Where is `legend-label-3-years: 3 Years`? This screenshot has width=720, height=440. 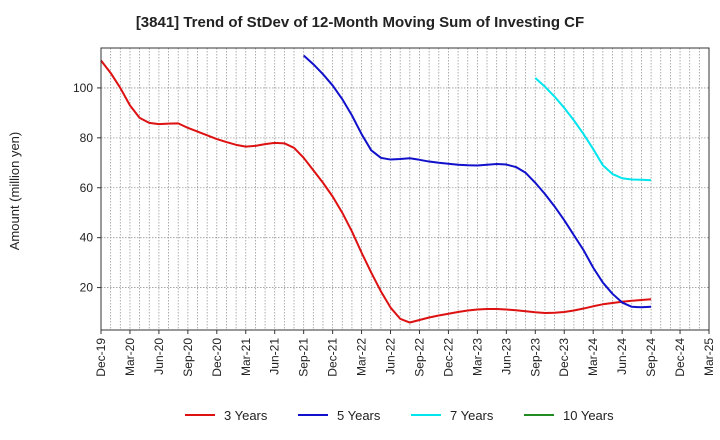 legend-label-3-years: 3 Years is located at coordinates (246, 415).